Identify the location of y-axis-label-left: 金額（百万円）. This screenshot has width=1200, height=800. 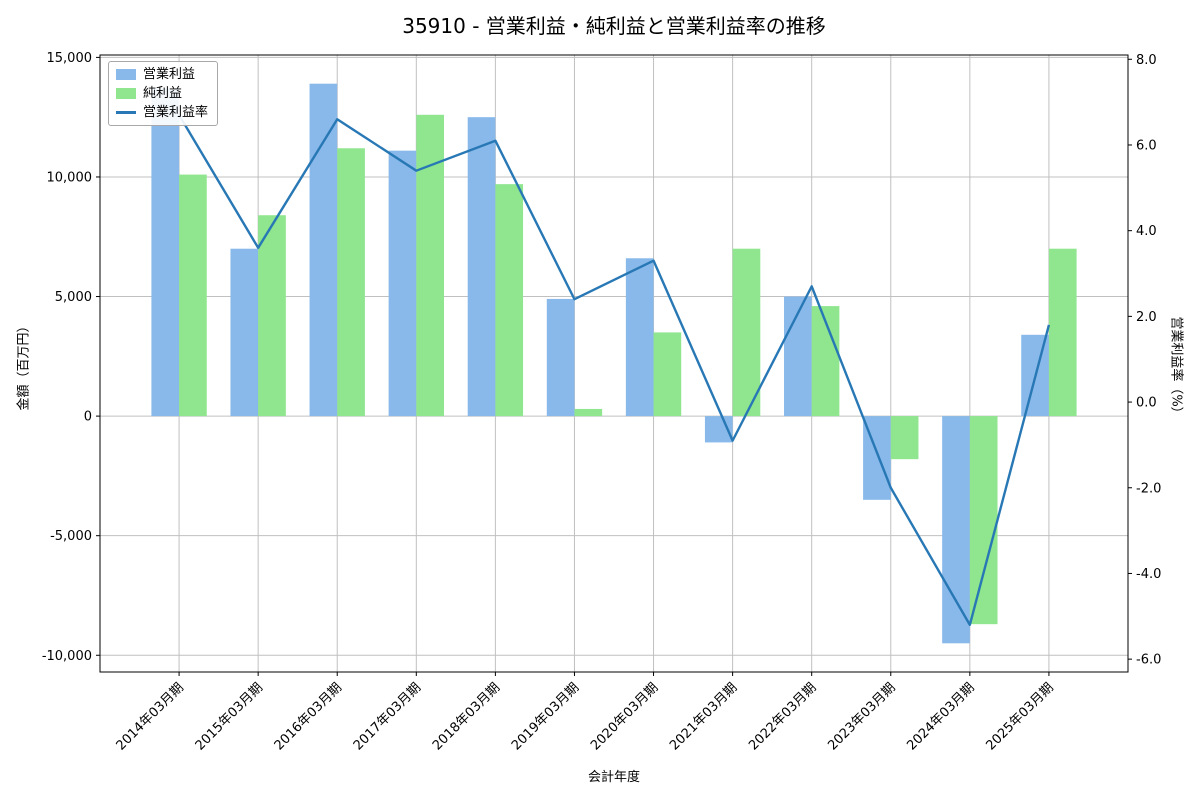
(24, 365).